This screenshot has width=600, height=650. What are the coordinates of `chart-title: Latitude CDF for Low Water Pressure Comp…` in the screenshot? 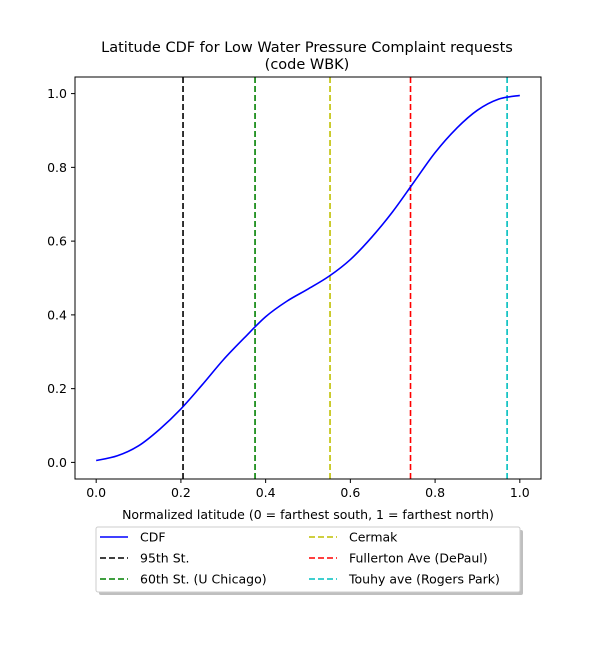 It's located at (307, 56).